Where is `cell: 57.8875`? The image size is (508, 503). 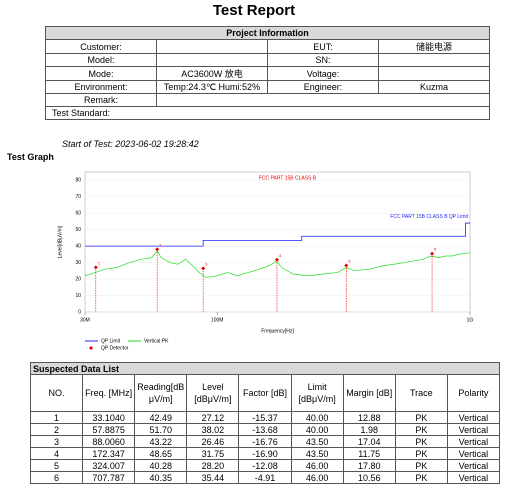 cell: 57.8875 is located at coordinates (109, 429).